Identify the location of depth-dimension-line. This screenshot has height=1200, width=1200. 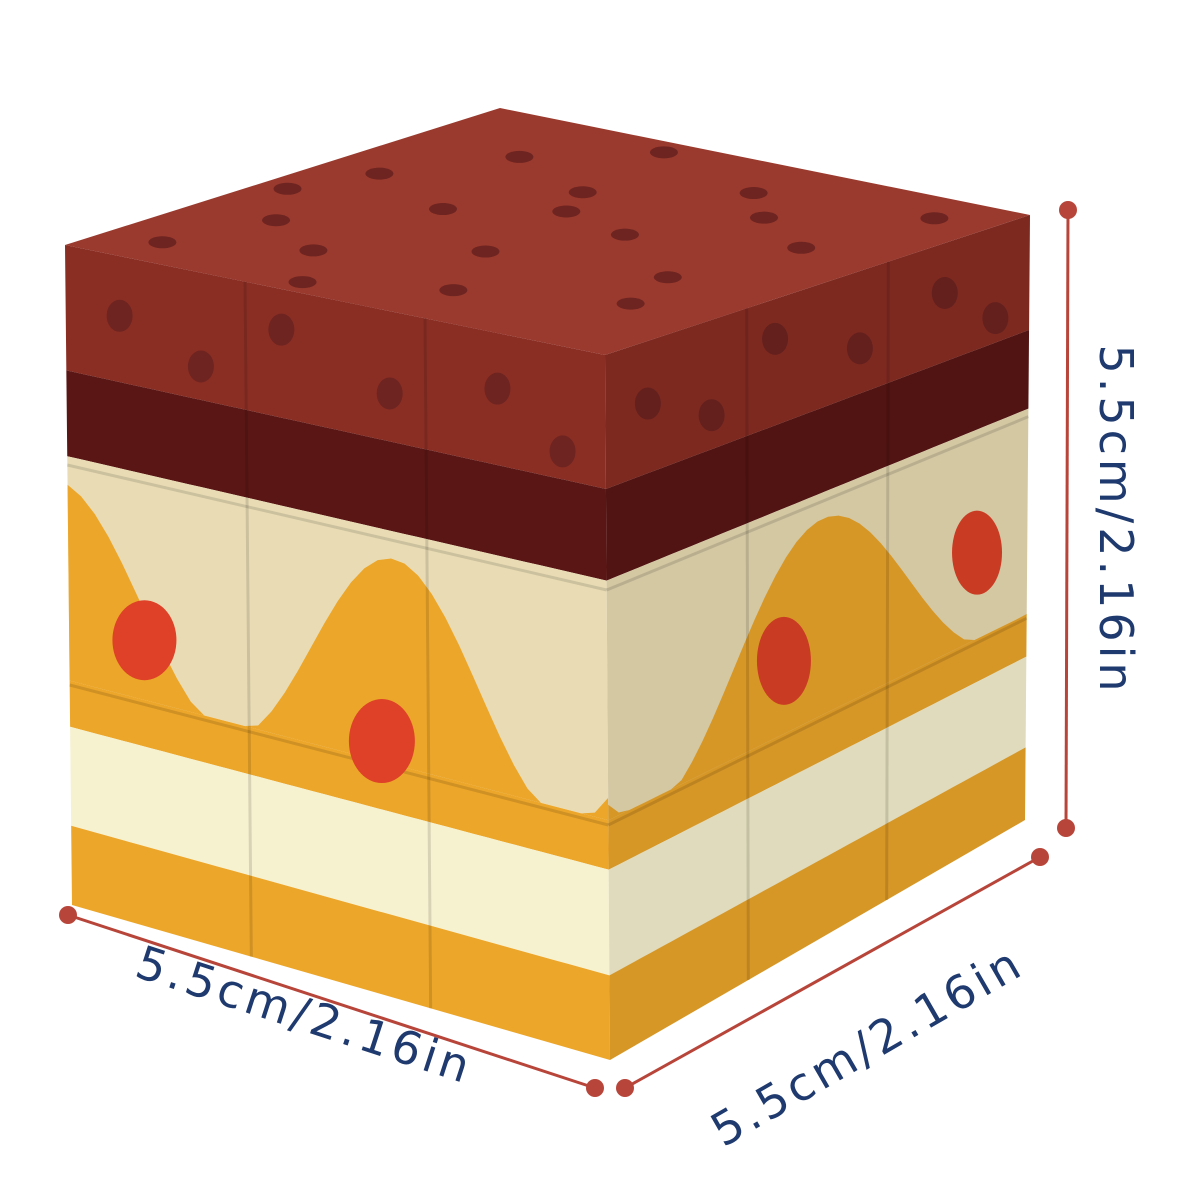
(832, 972).